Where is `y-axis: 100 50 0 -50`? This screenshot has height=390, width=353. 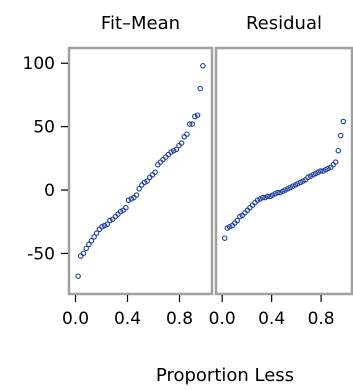 y-axis: 100 50 0 -50 is located at coordinates (45, 159).